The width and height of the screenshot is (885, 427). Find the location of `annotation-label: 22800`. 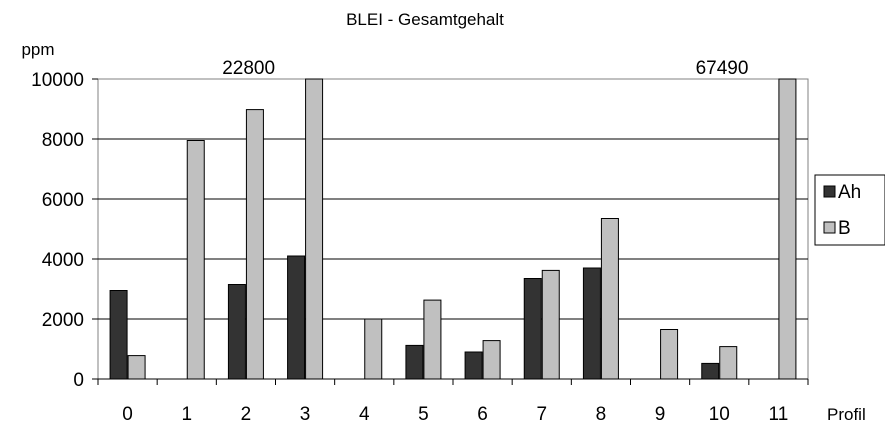

annotation-label: 22800 is located at coordinates (248, 68).